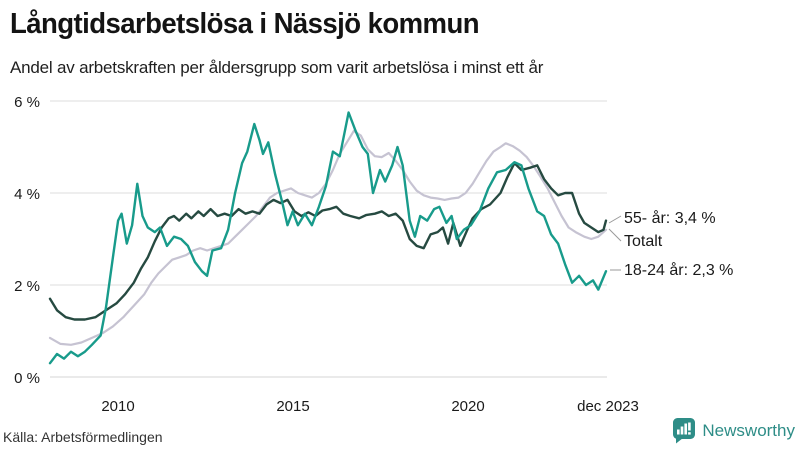 This screenshot has width=800, height=450. Describe the element at coordinates (678, 270) in the screenshot. I see `series-label-18-24: 18-24 år: 2,3 %` at that location.